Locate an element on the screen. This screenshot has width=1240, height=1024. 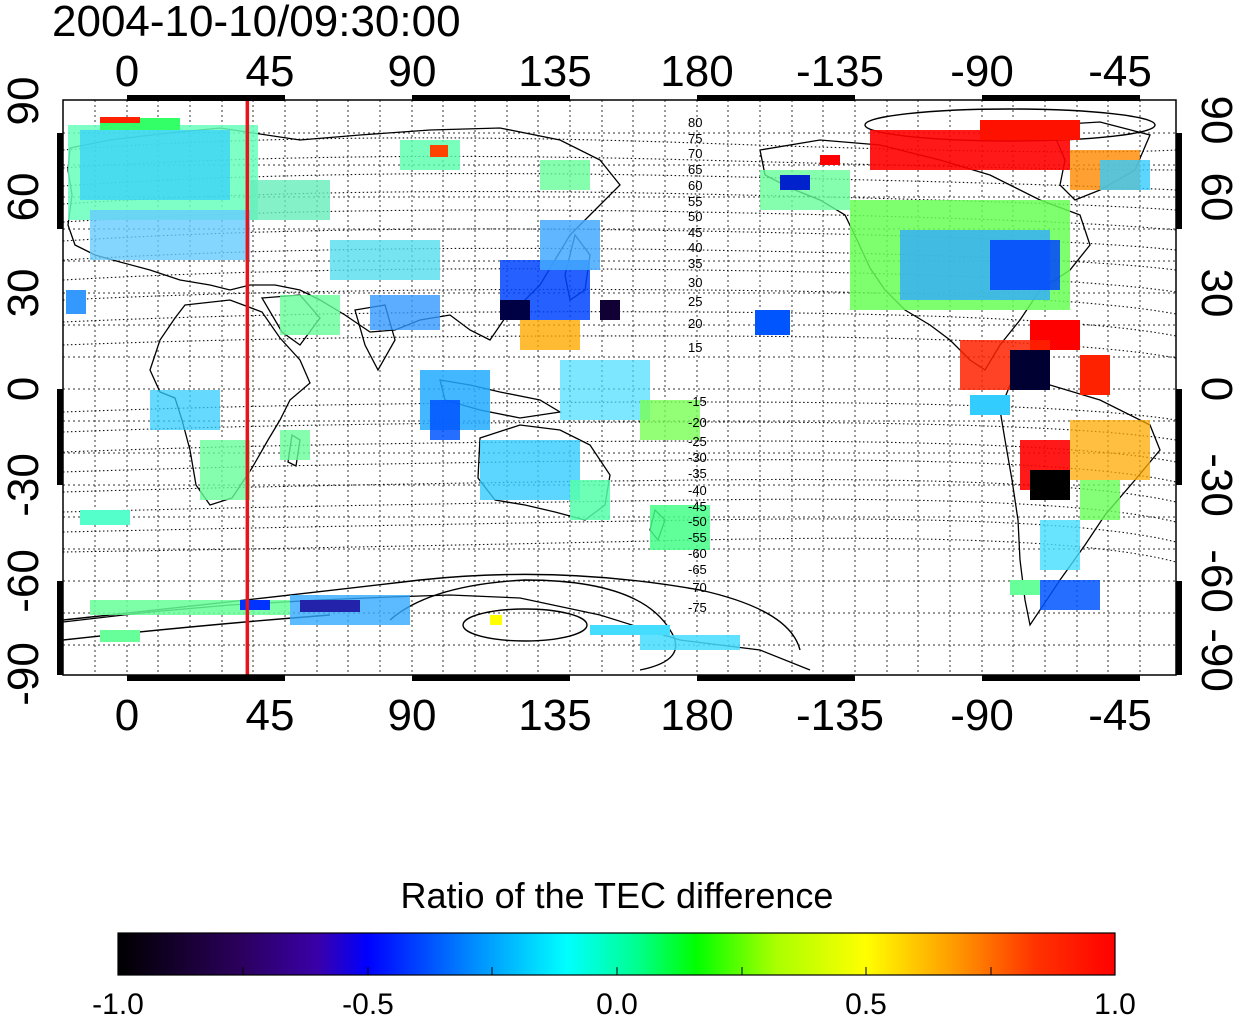
contour-label: -15 is located at coordinates (697, 401).